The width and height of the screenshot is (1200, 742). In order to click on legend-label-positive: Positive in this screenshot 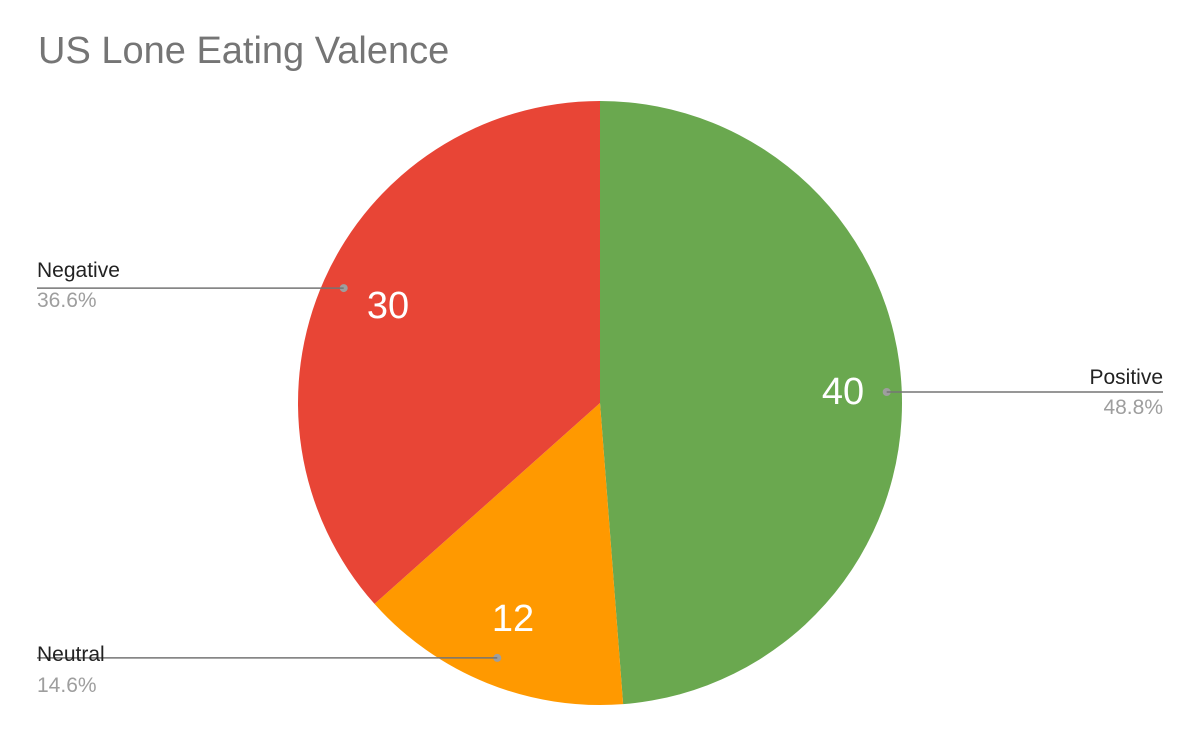, I will do `click(1126, 377)`.